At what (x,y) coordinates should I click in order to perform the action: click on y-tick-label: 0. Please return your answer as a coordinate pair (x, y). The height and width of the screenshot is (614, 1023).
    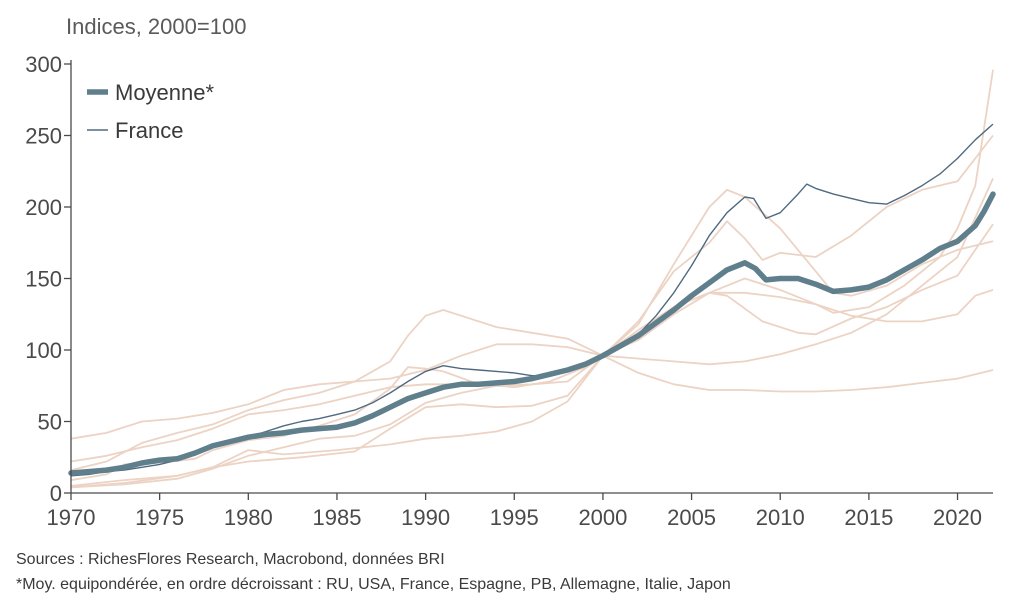
    Looking at the image, I should click on (56, 493).